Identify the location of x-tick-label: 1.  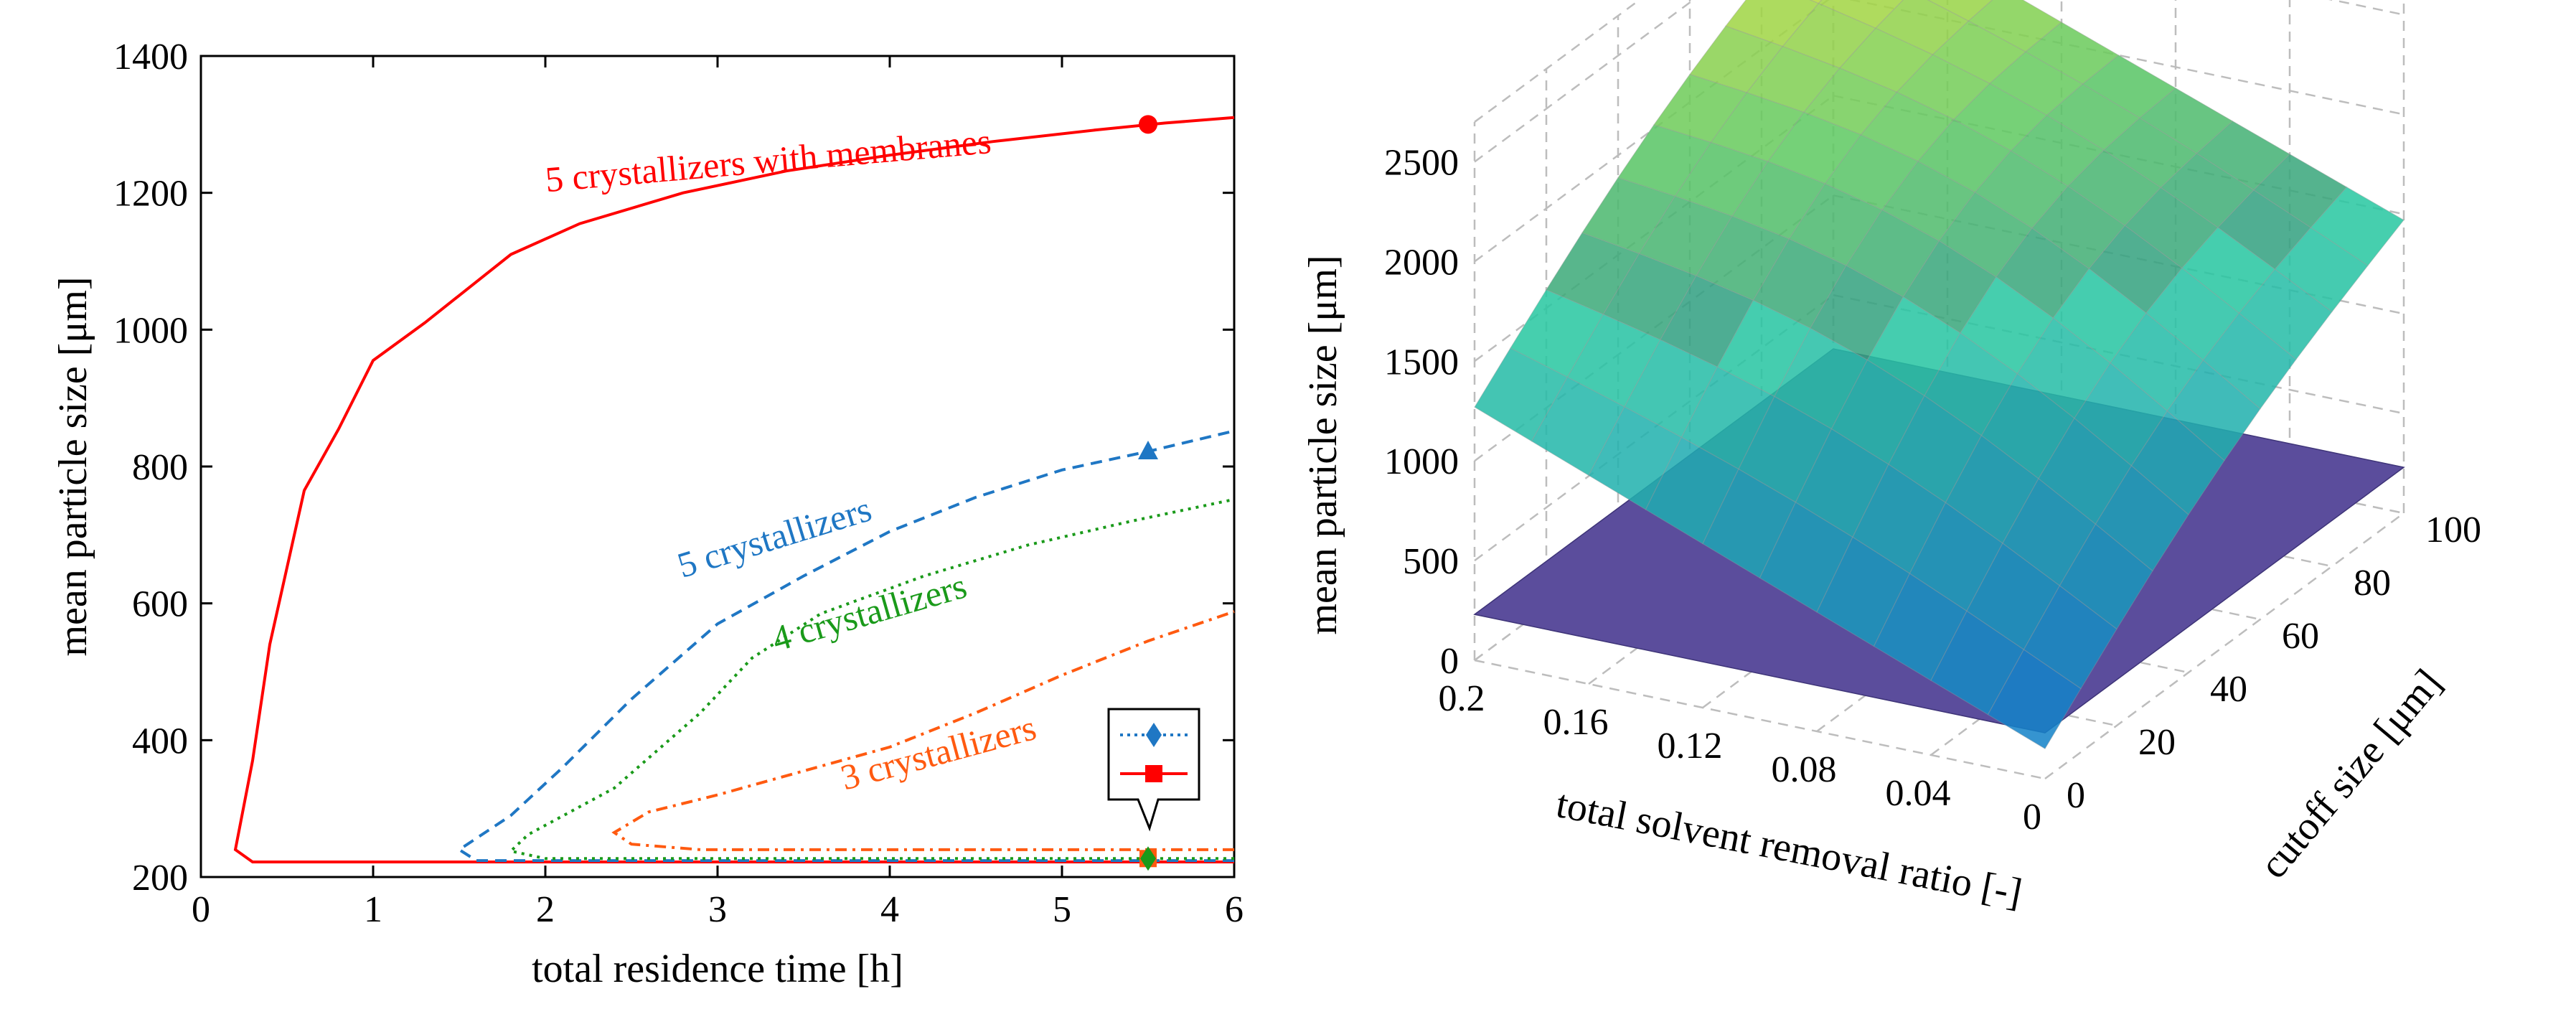
(373, 909).